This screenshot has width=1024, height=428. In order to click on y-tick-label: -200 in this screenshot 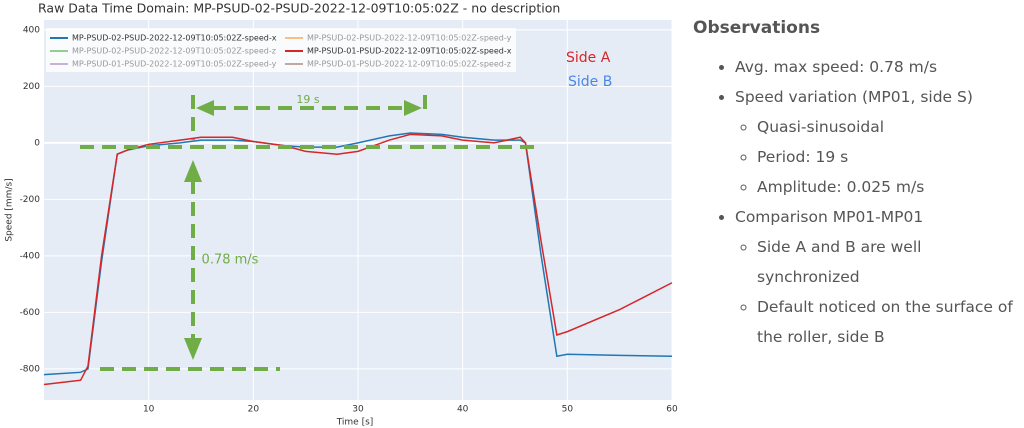, I will do `click(30, 200)`.